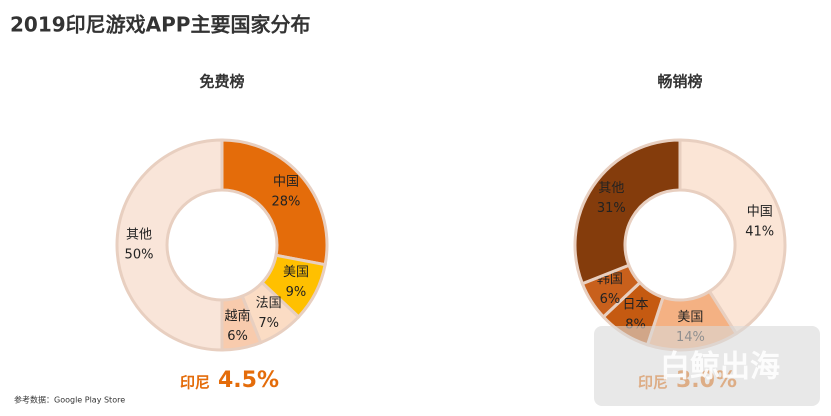 Image resolution: width=831 pixels, height=416 pixels. I want to click on slice-value: 31%, so click(611, 208).